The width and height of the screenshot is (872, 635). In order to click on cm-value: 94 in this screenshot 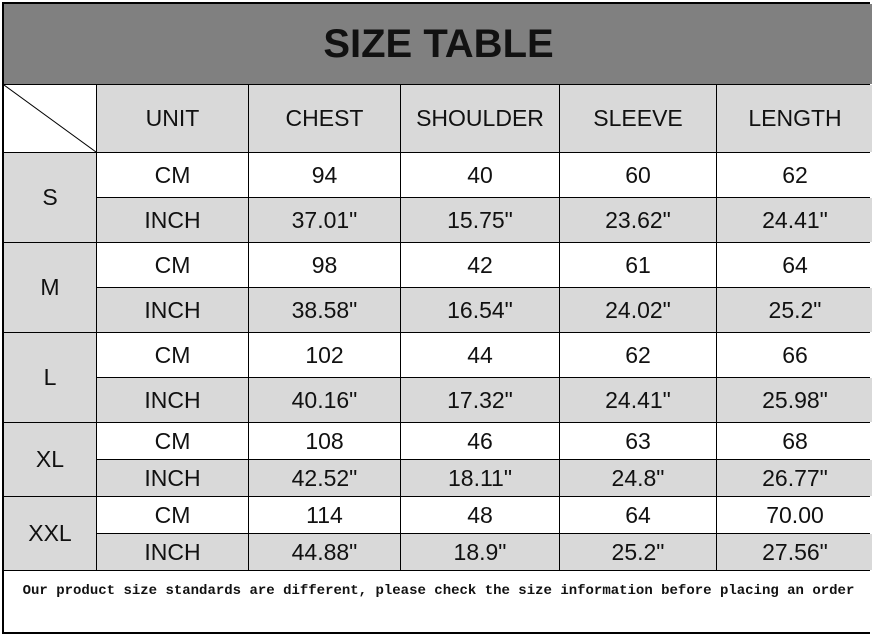, I will do `click(324, 175)`.